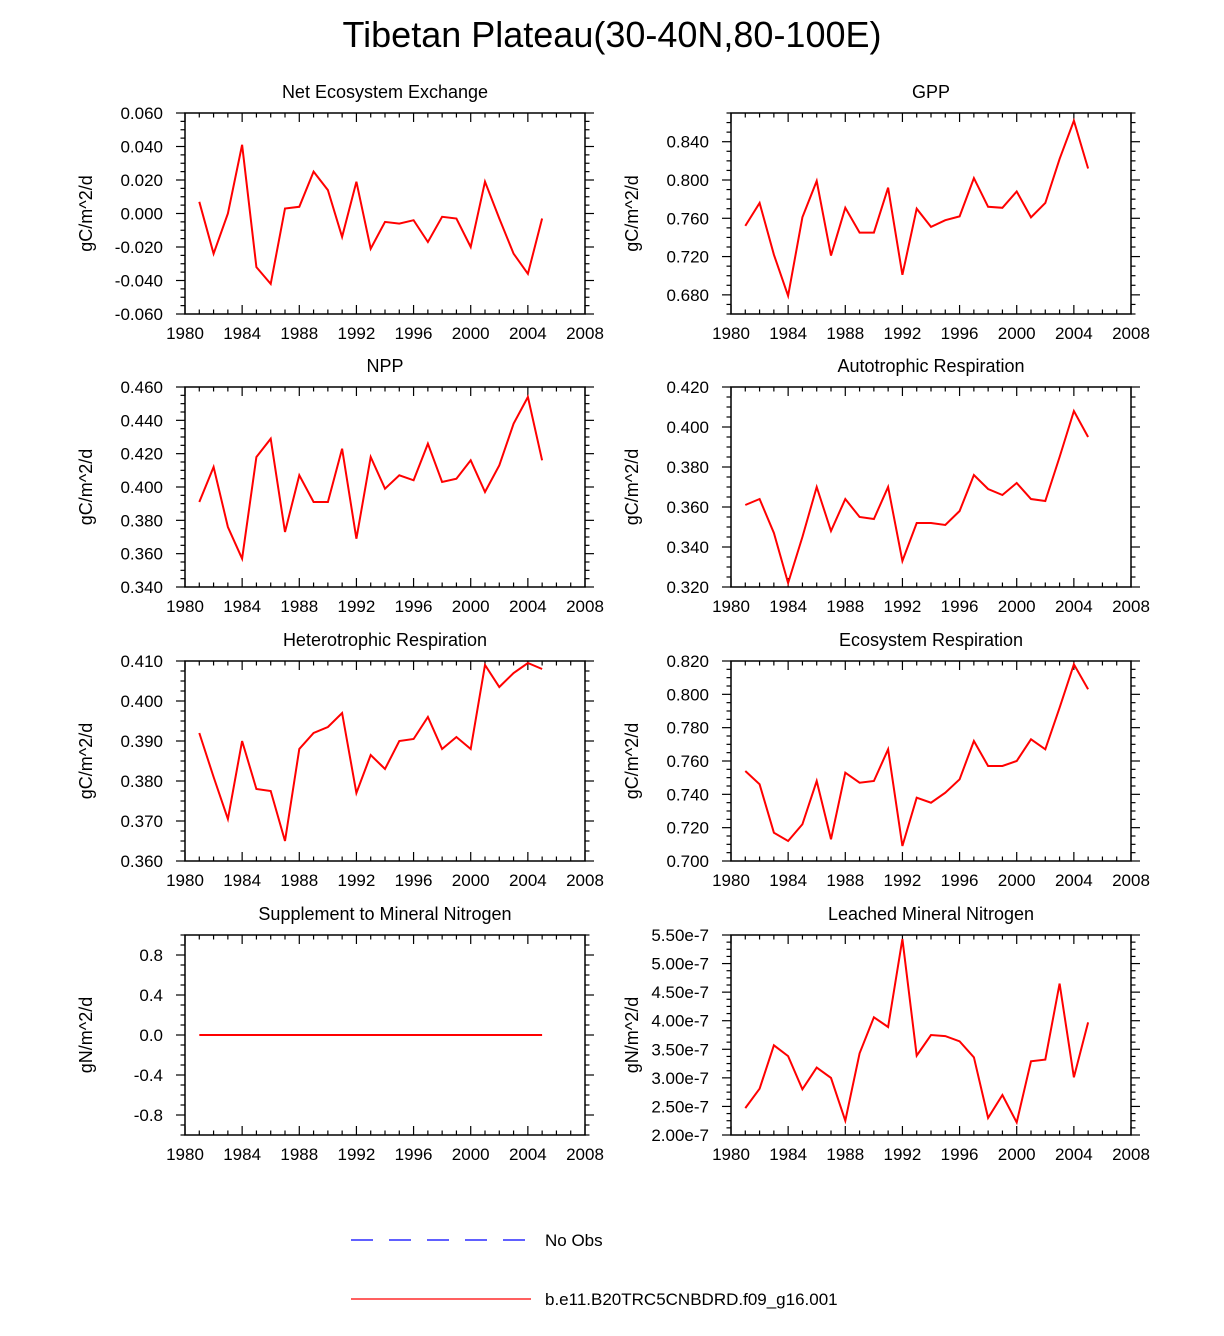 Image resolution: width=1224 pixels, height=1336 pixels. Describe the element at coordinates (687, 861) in the screenshot. I see `y-tick-label: 0.700` at that location.